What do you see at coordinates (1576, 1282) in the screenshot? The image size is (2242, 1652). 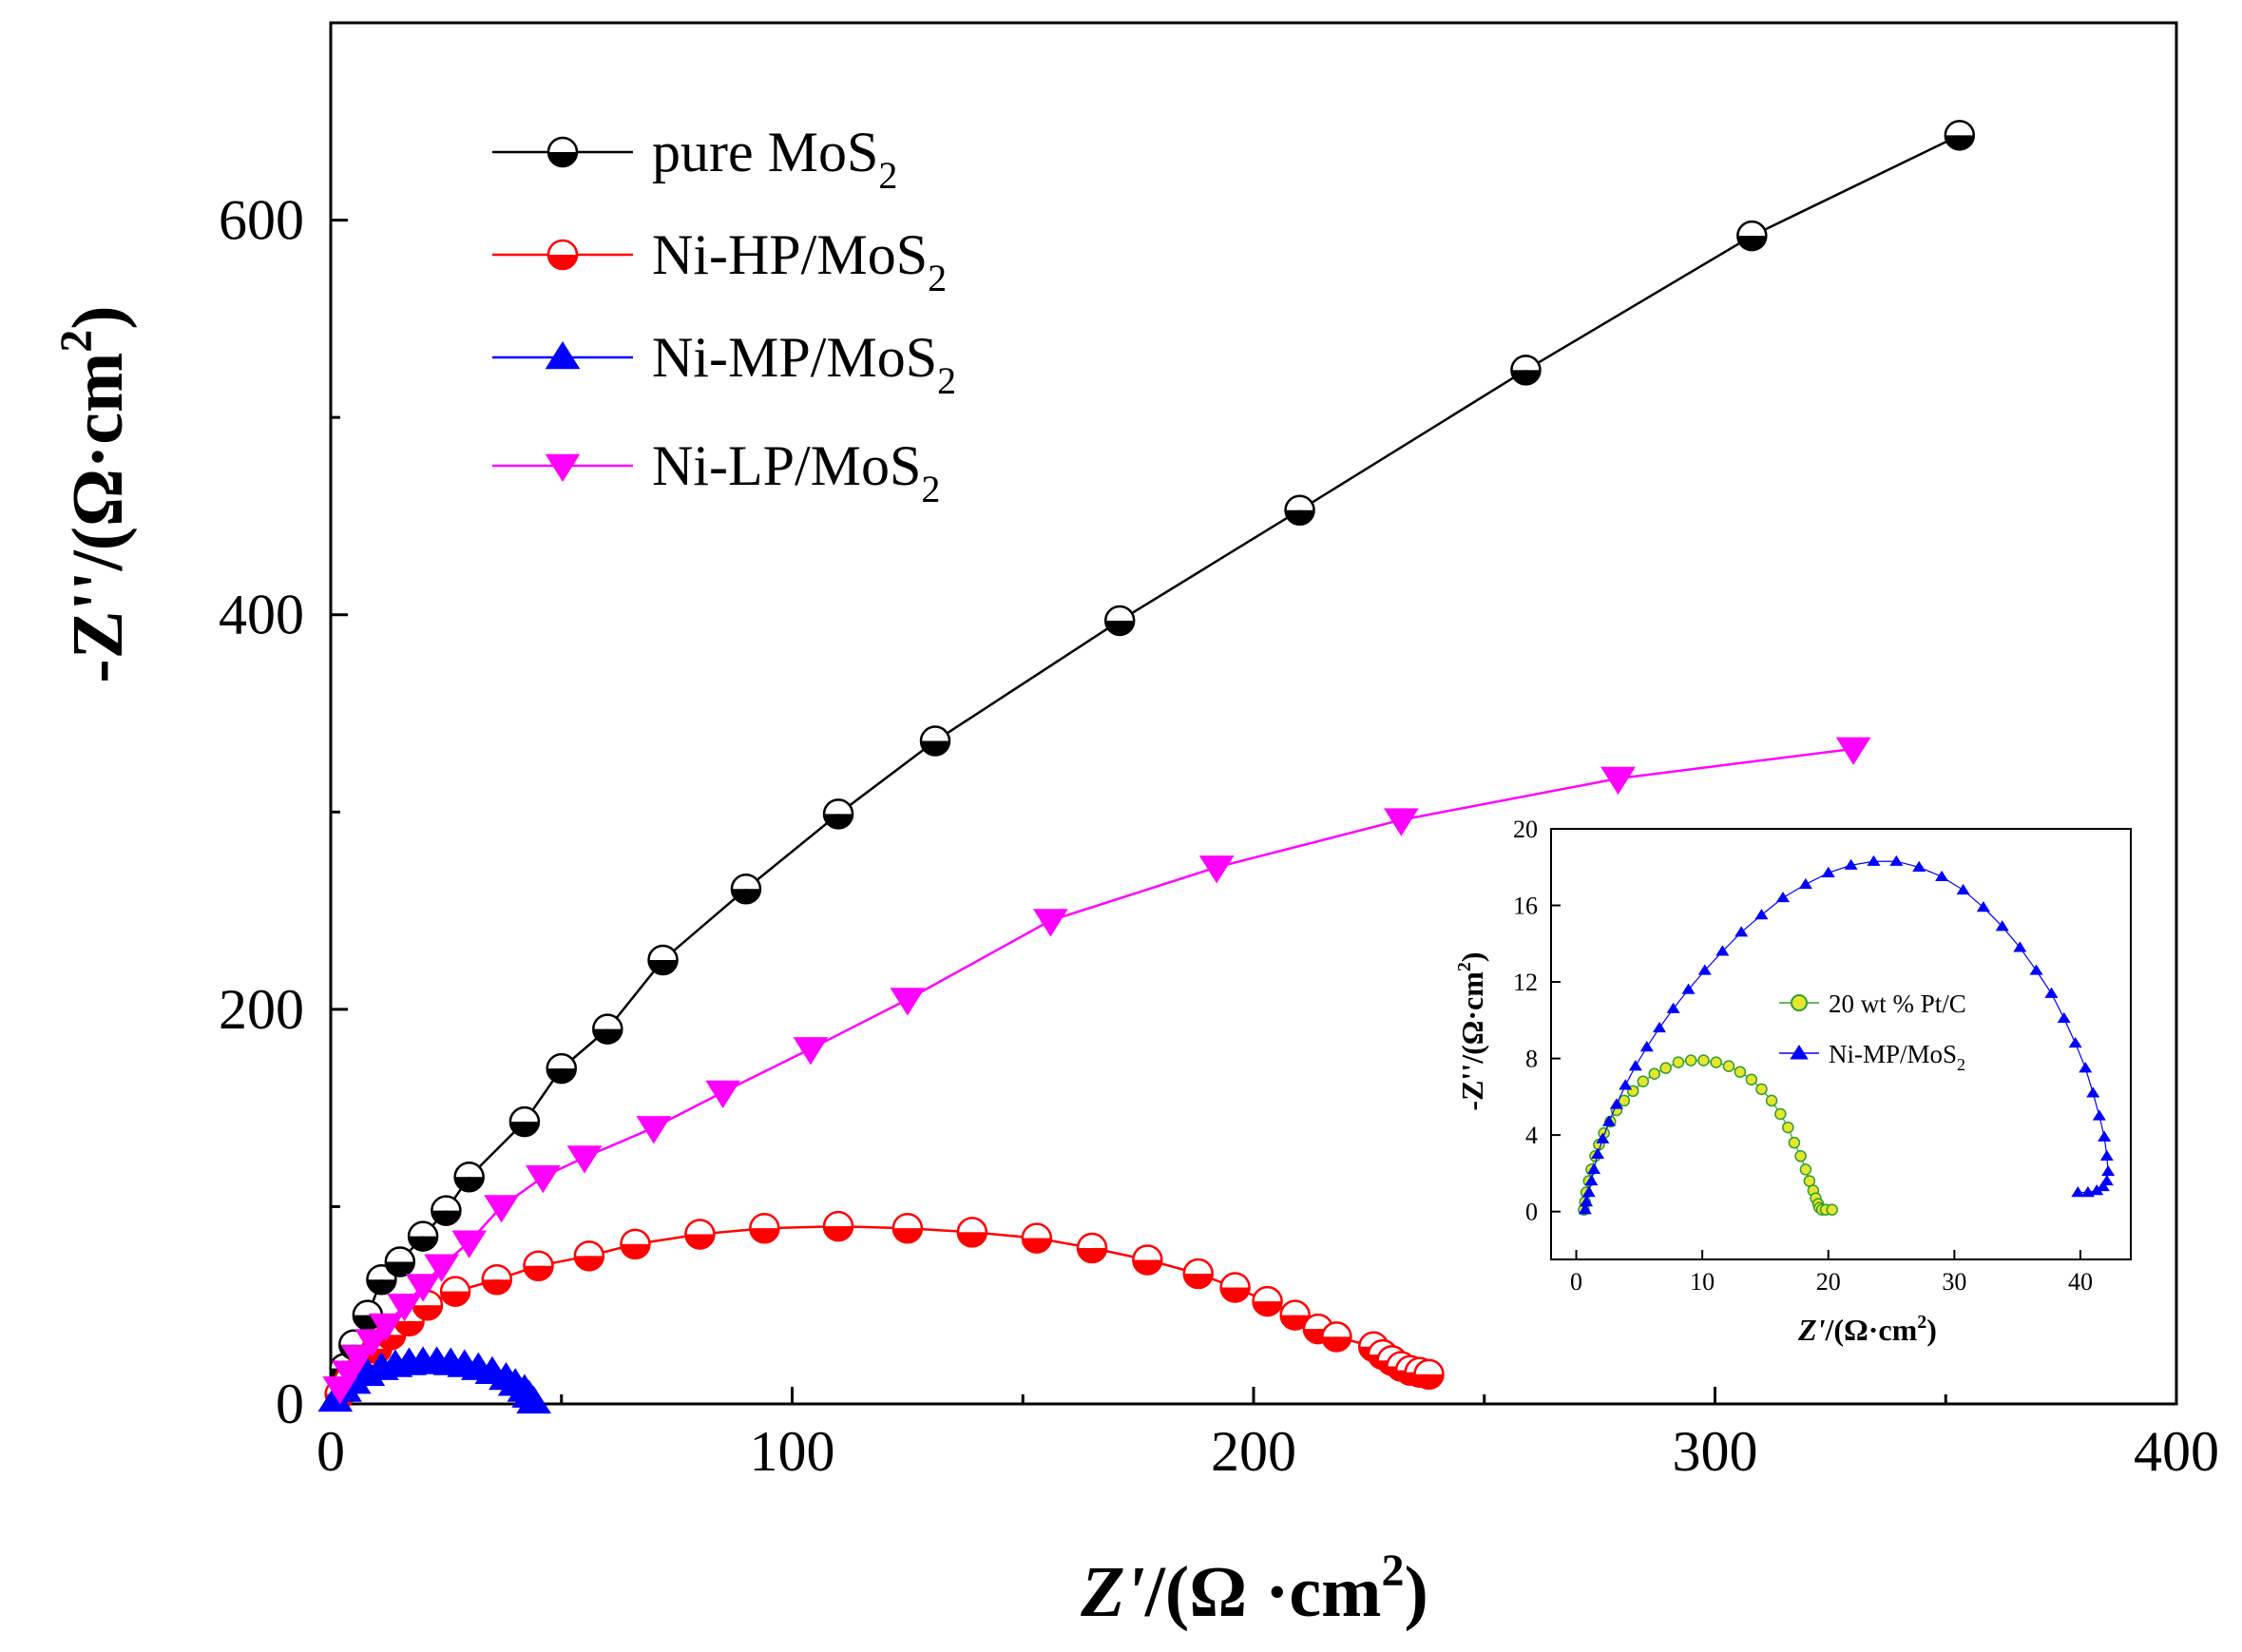 I see `inset-x-tick-label: 0` at bounding box center [1576, 1282].